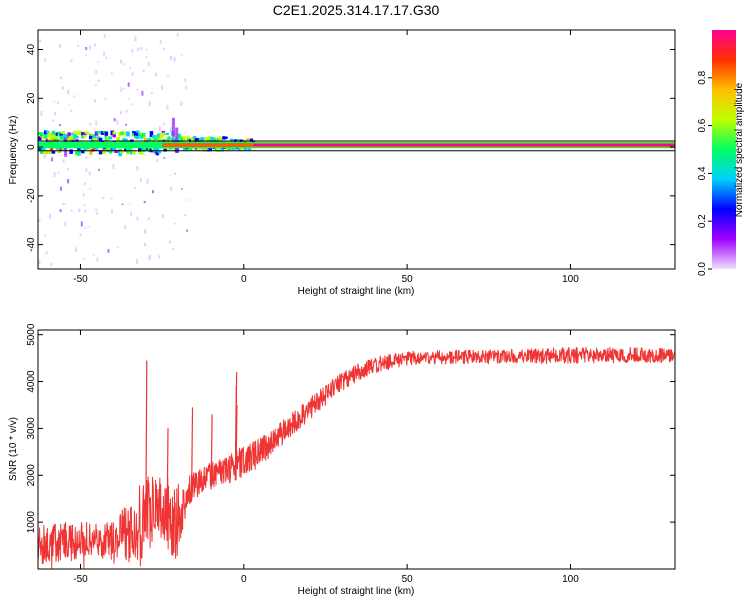 Image resolution: width=750 pixels, height=600 pixels. What do you see at coordinates (570, 579) in the screenshot?
I see `x-tick-label: 100` at bounding box center [570, 579].